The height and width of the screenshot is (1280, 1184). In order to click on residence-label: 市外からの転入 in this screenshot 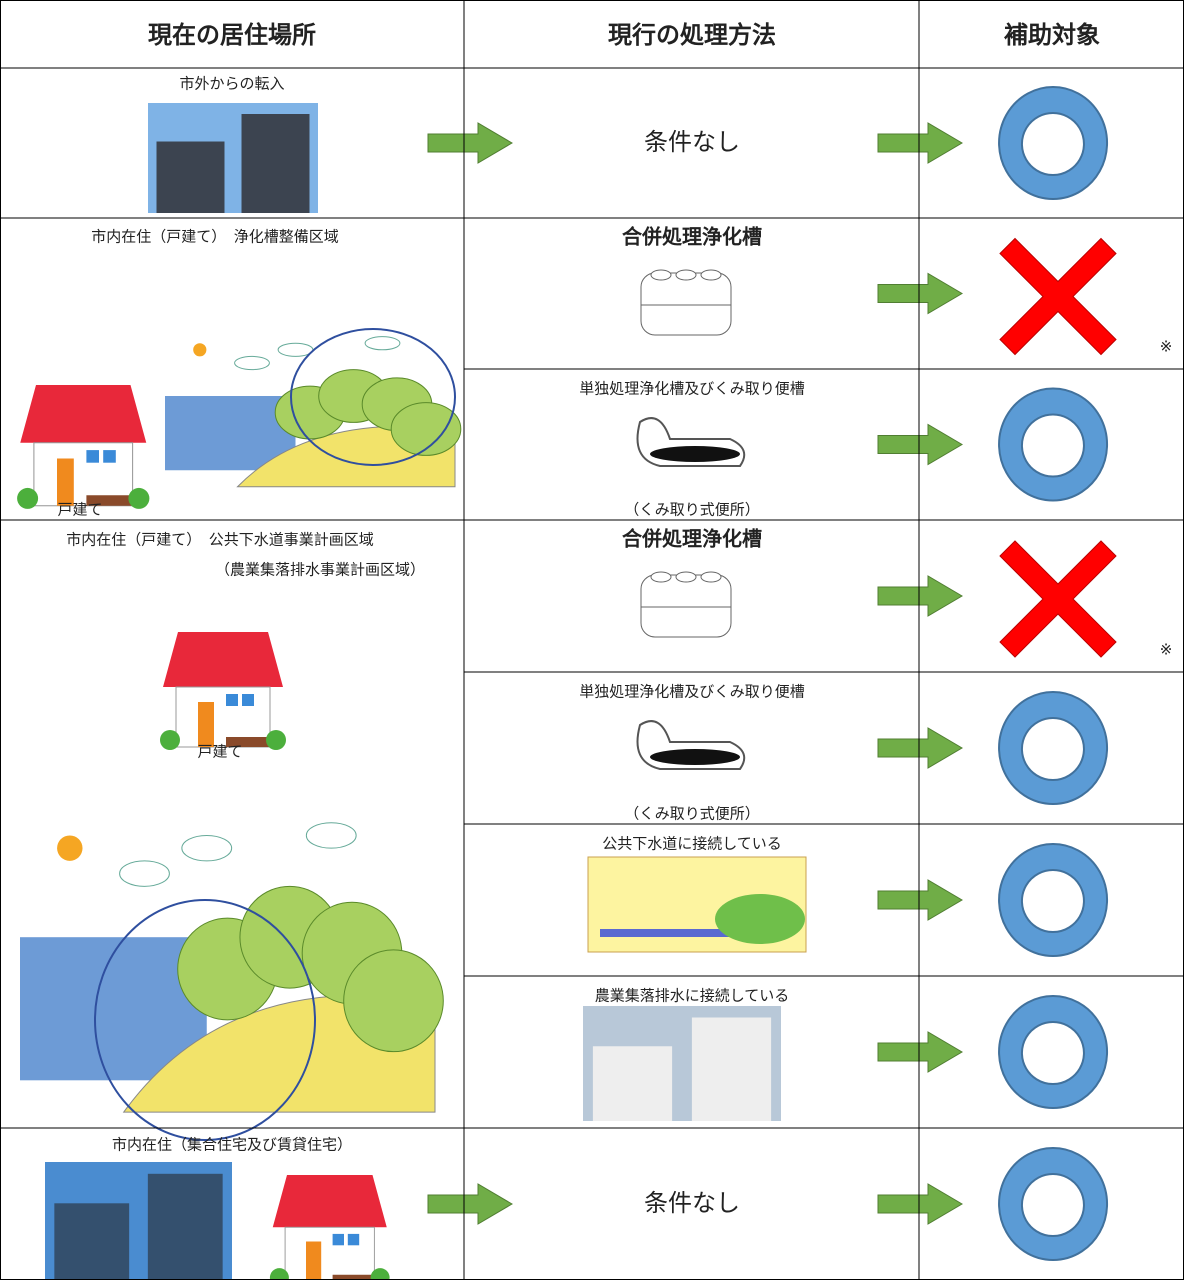, I will do `click(231, 84)`.